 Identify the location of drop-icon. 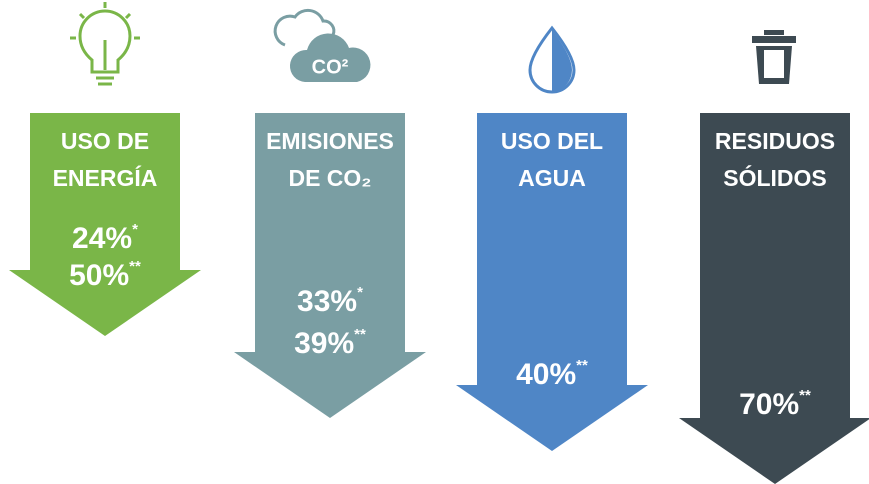
(552, 59).